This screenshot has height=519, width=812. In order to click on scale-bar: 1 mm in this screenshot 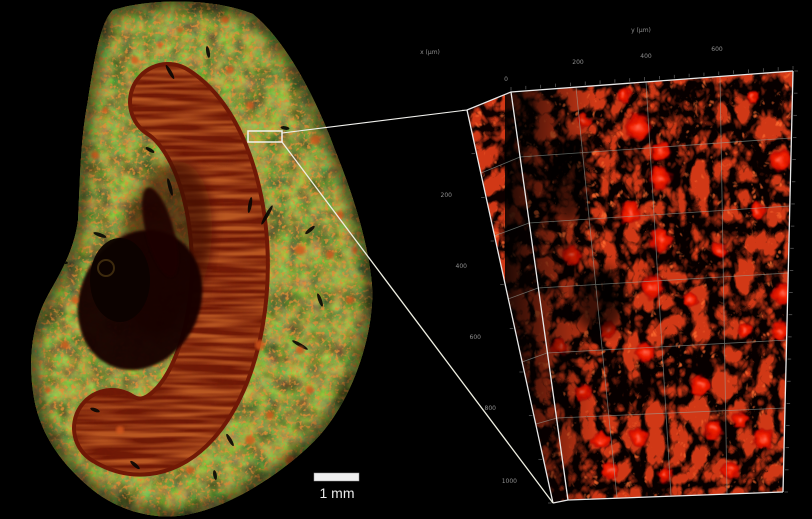, I will do `click(336, 486)`.